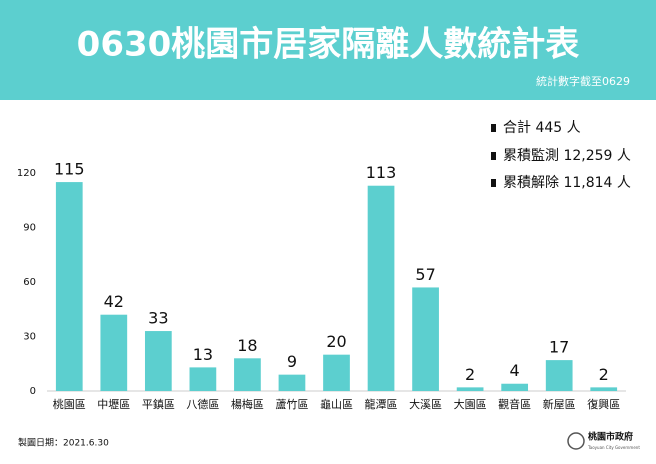 The height and width of the screenshot is (464, 656). I want to click on x-tick-label: 中壢區, so click(113, 404).